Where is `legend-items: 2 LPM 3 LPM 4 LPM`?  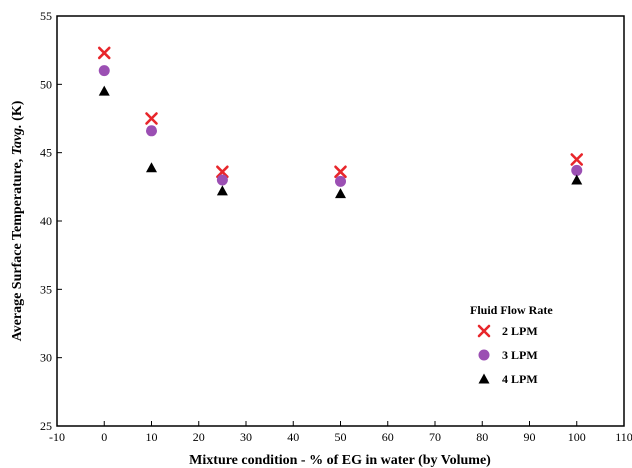 legend-items: 2 LPM 3 LPM 4 LPM is located at coordinates (507, 355).